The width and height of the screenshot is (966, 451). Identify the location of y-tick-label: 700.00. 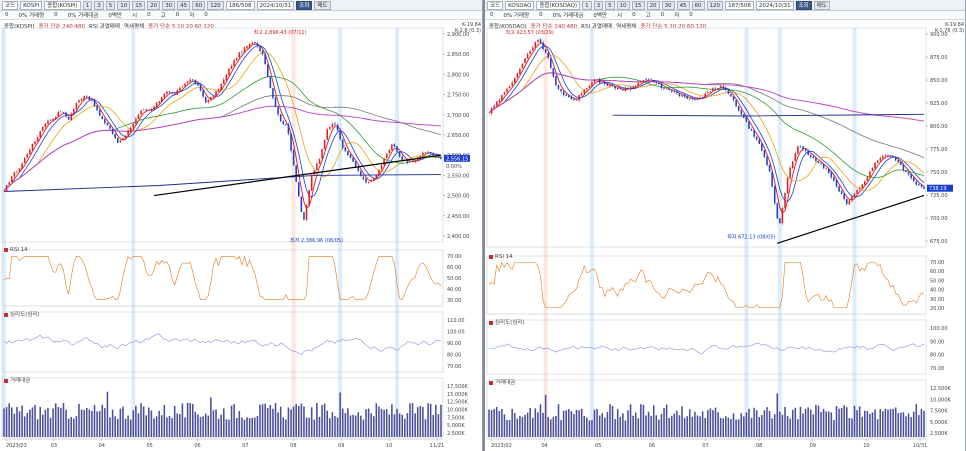
(939, 219).